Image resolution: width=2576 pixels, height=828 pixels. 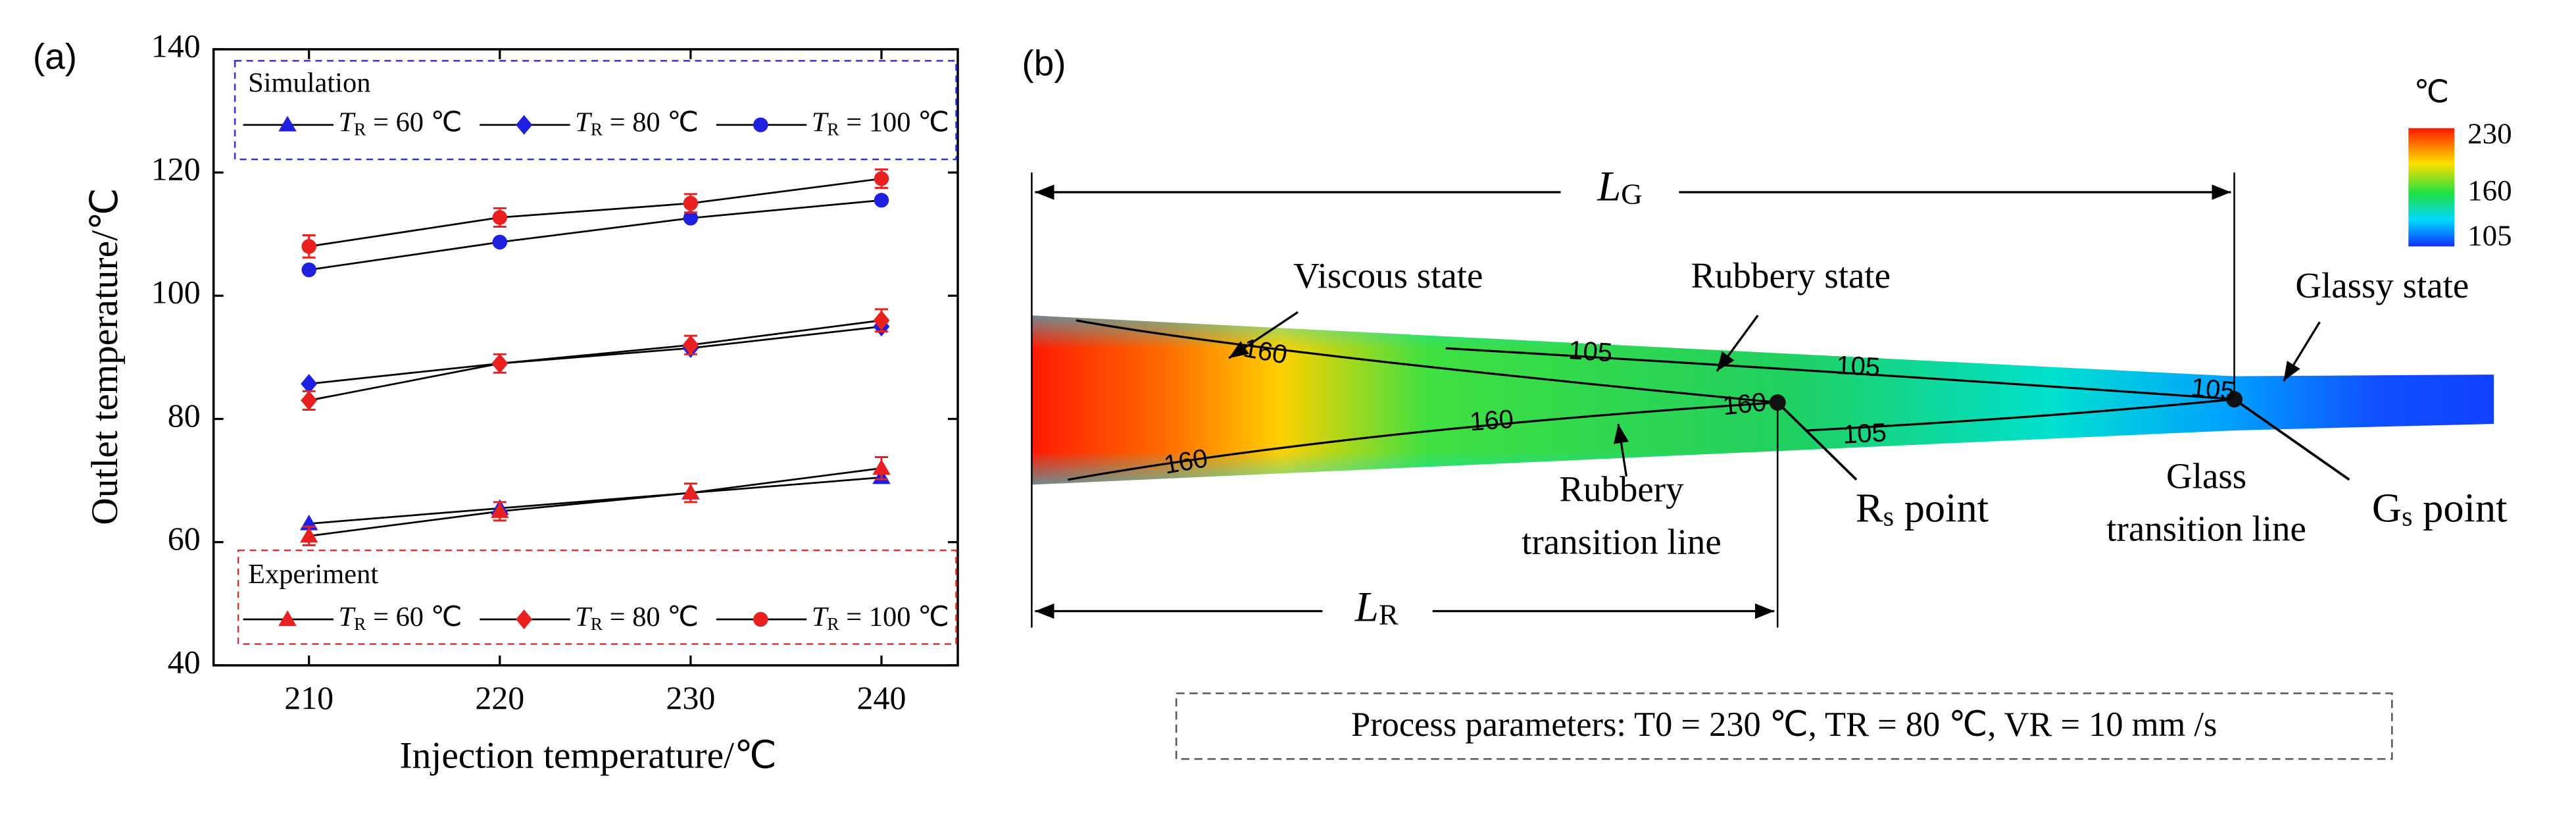 What do you see at coordinates (184, 662) in the screenshot?
I see `y-tick-label: 40` at bounding box center [184, 662].